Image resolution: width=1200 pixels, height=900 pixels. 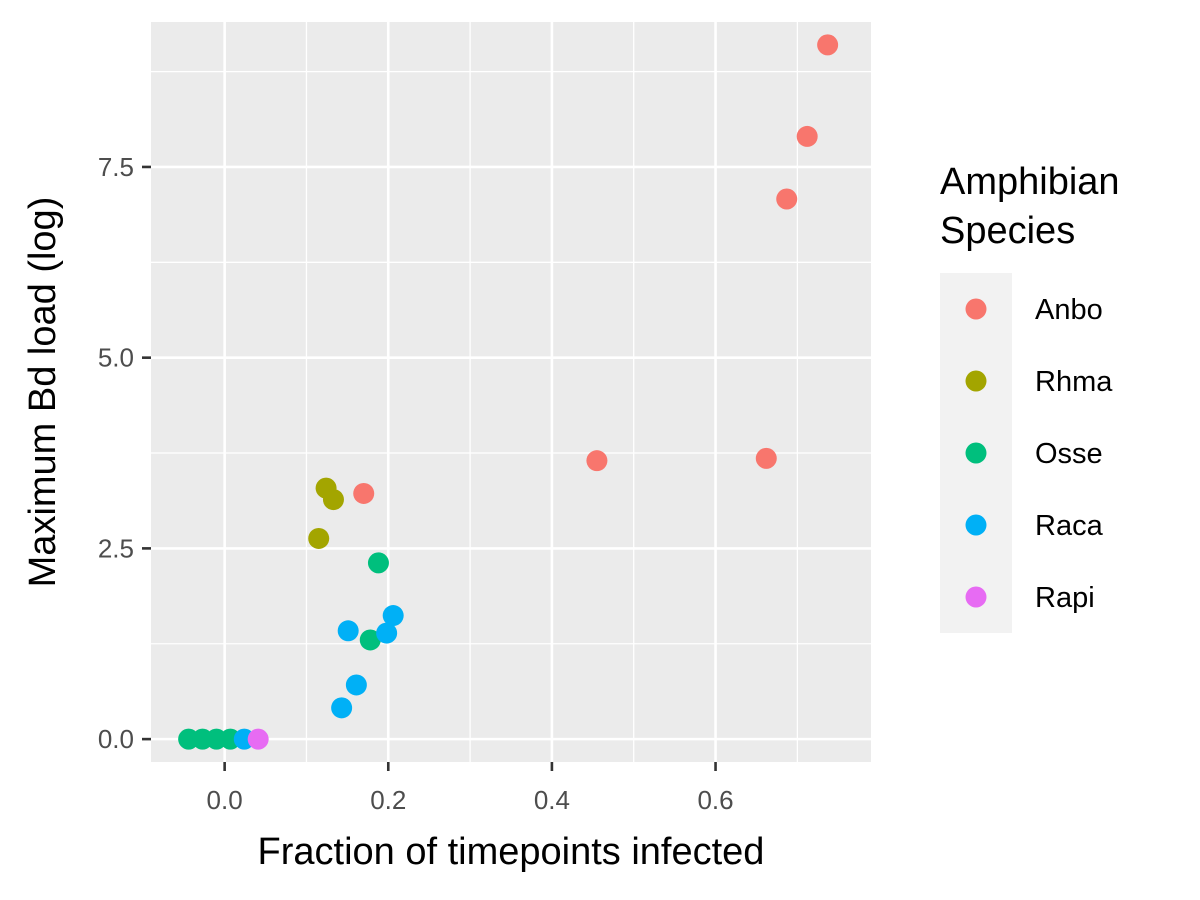 I want to click on y-axis: 0.0 2.5 5.0 7.5, so click(x=124, y=453).